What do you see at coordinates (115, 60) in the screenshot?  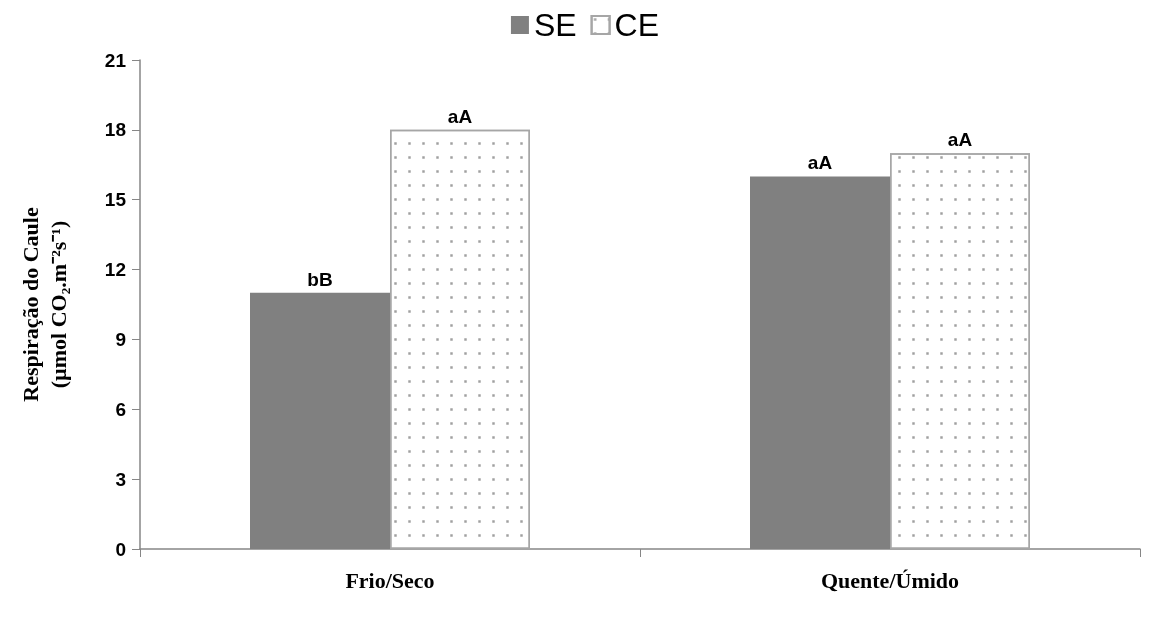 I see `y-tick-label: 21` at bounding box center [115, 60].